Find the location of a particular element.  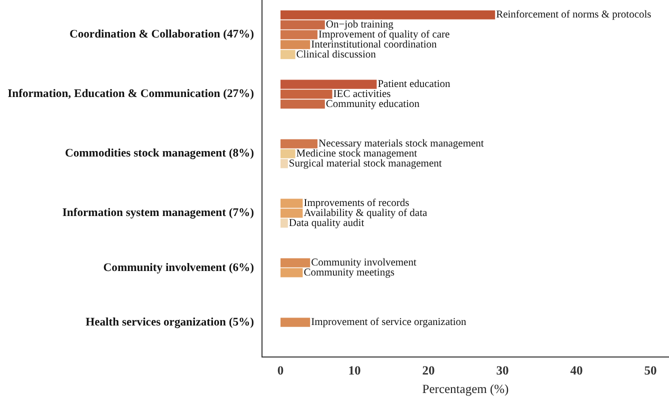

text: Information, Education & Communication (27%) is located at coordinates (131, 93).